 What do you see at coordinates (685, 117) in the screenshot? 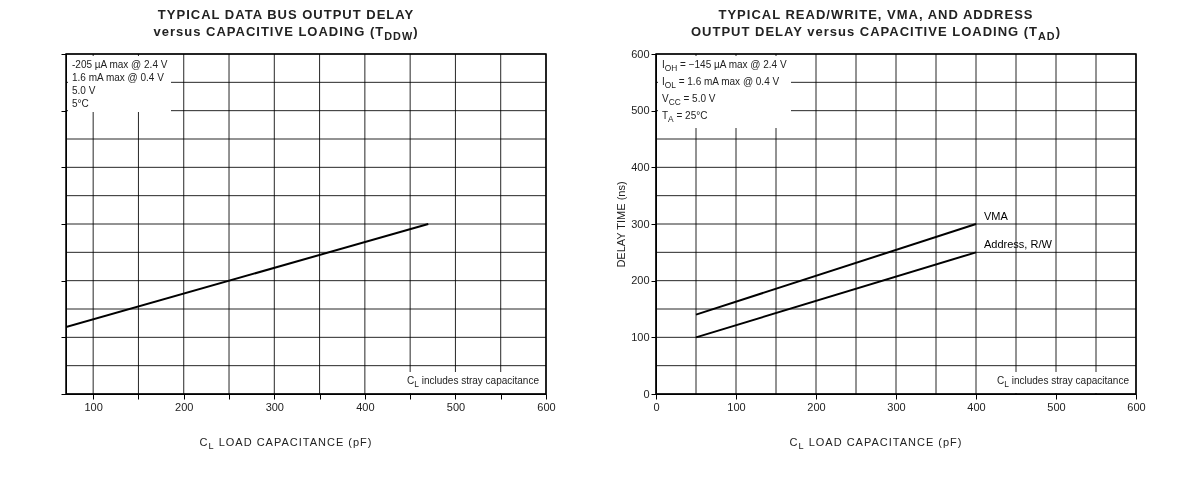
I see `annotation: T$_{A}$ = 25°C` at bounding box center [685, 117].